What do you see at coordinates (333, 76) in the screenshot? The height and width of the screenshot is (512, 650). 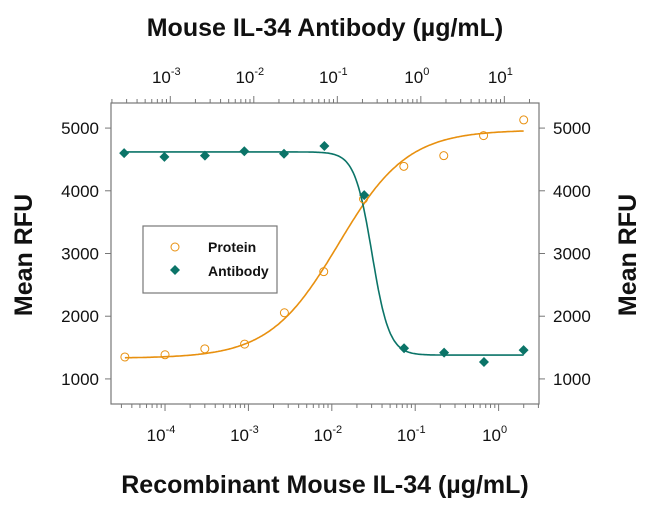 I see `x-top-tick-label: 10⁻¹` at bounding box center [333, 76].